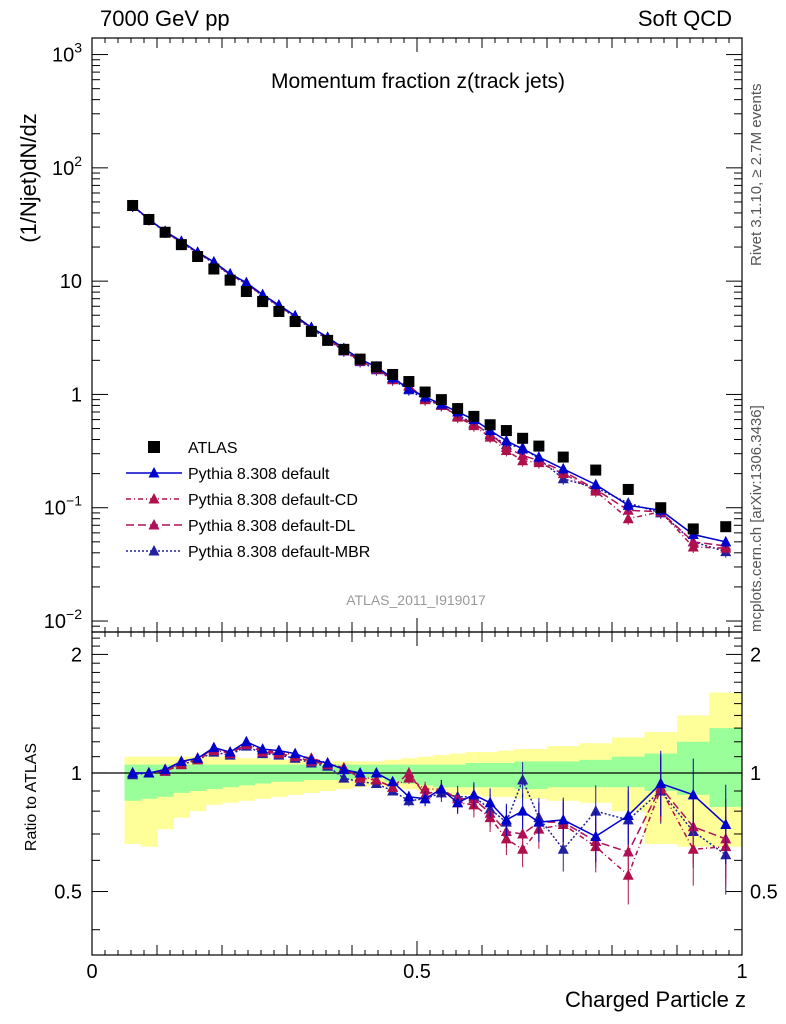 The width and height of the screenshot is (786, 1024). I want to click on legend-label: ATLAS, so click(213, 448).